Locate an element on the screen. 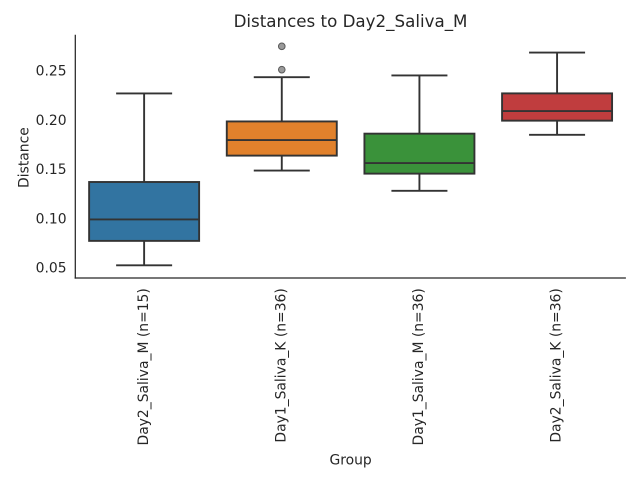 This screenshot has height=484, width=640. y-tick-label: 0.15 is located at coordinates (51, 170).